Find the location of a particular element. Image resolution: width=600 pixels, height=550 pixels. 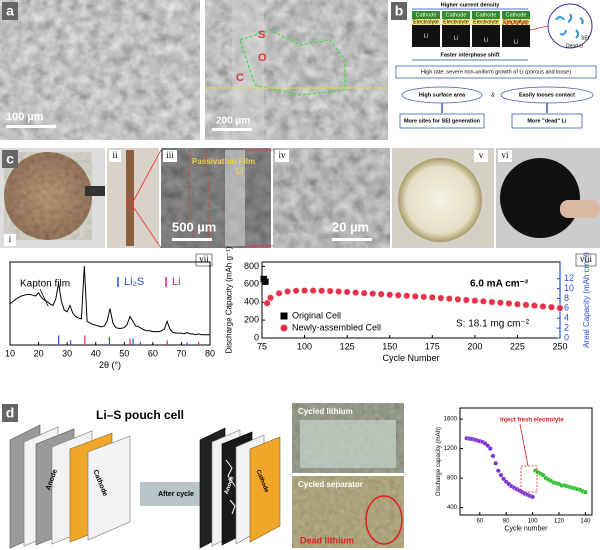

flow-effect: More sites for SEI generation is located at coordinates (442, 121).